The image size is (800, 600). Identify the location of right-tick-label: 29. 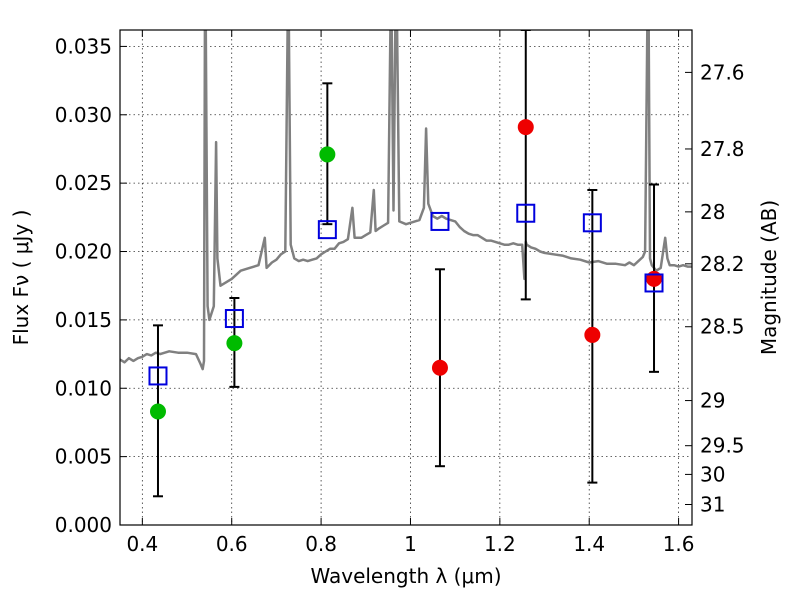
(712, 401).